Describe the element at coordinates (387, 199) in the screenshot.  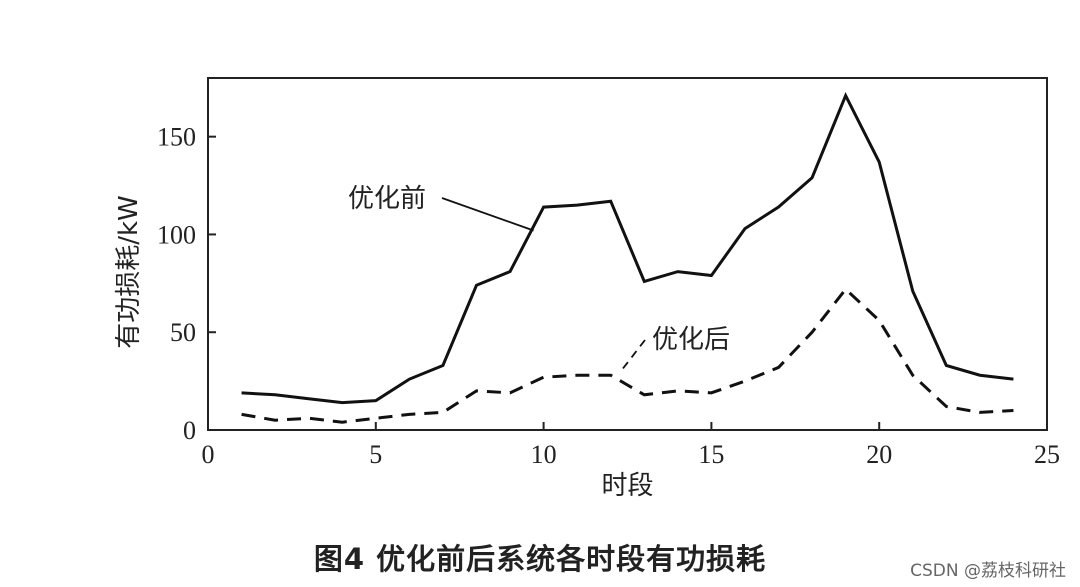
I see `annotation-before: 优化前` at that location.